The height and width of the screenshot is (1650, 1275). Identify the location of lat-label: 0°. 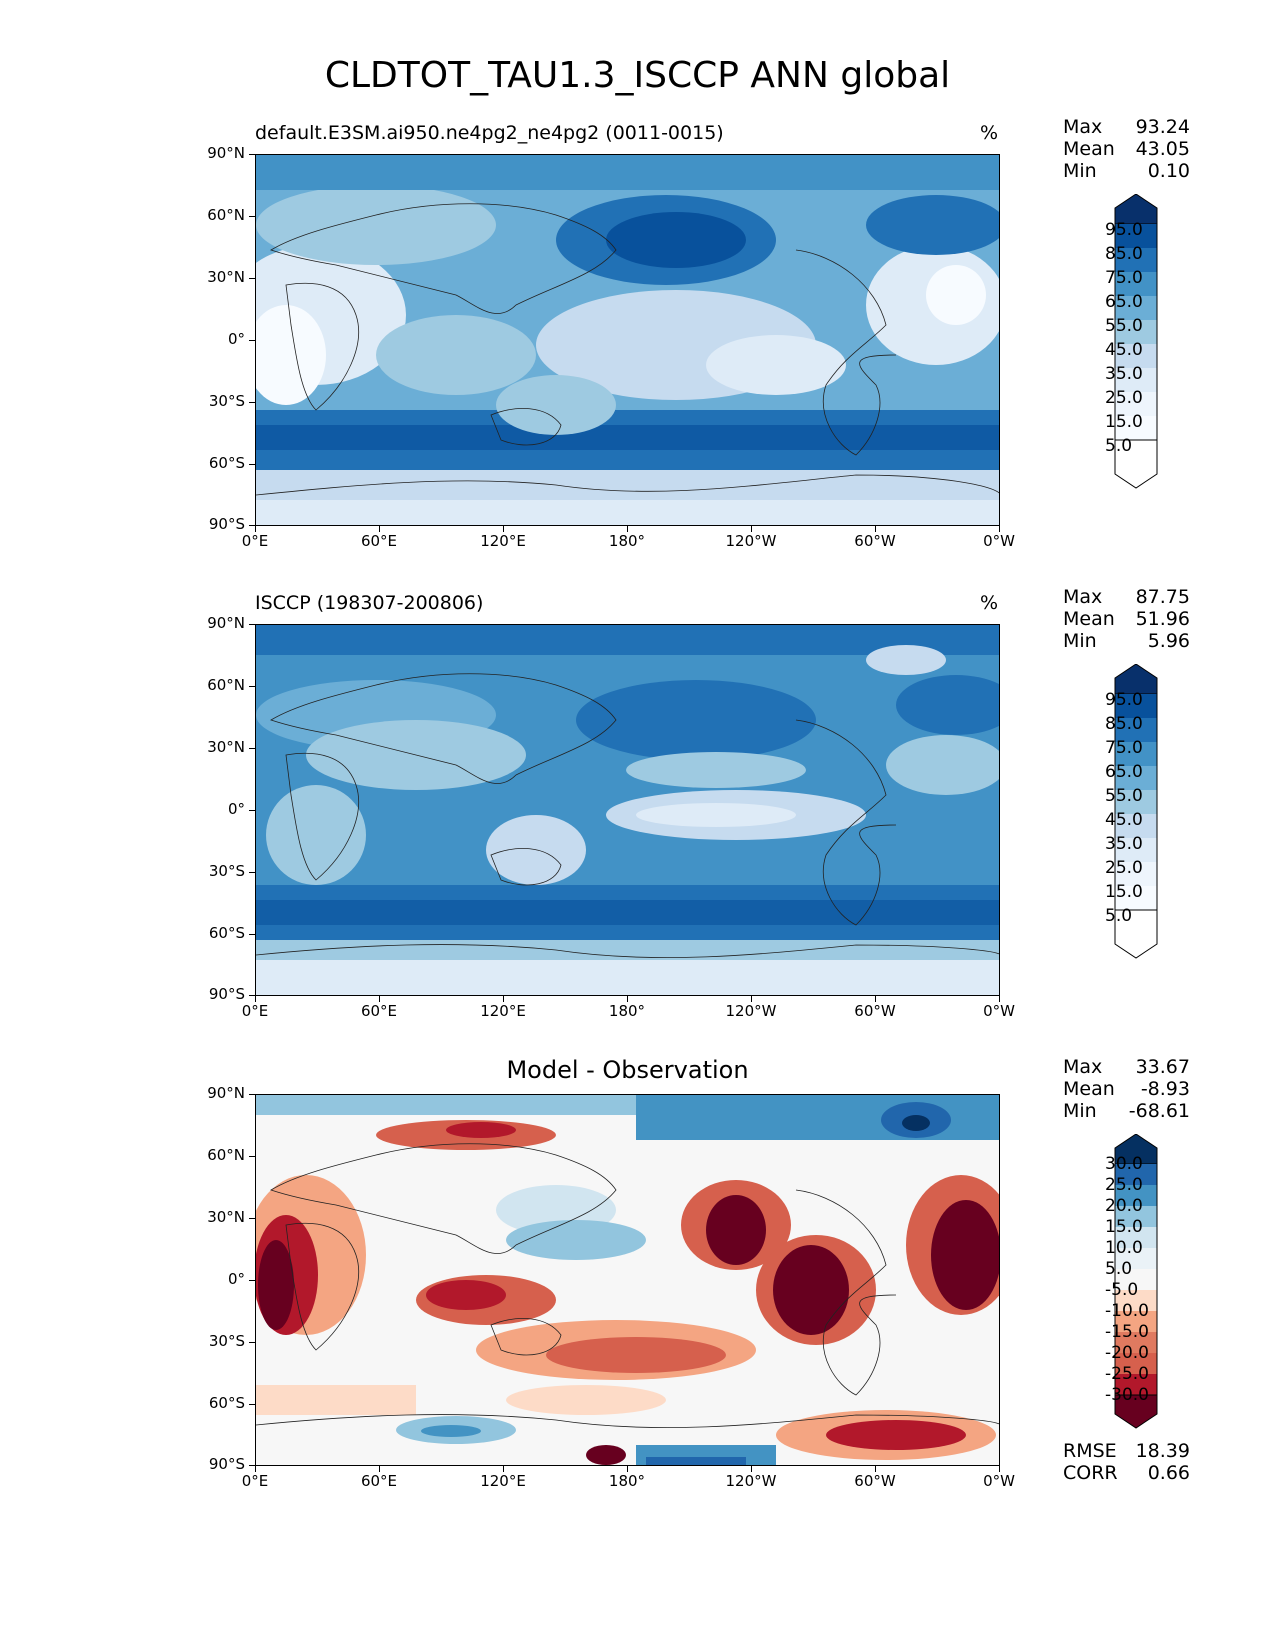
(236, 809).